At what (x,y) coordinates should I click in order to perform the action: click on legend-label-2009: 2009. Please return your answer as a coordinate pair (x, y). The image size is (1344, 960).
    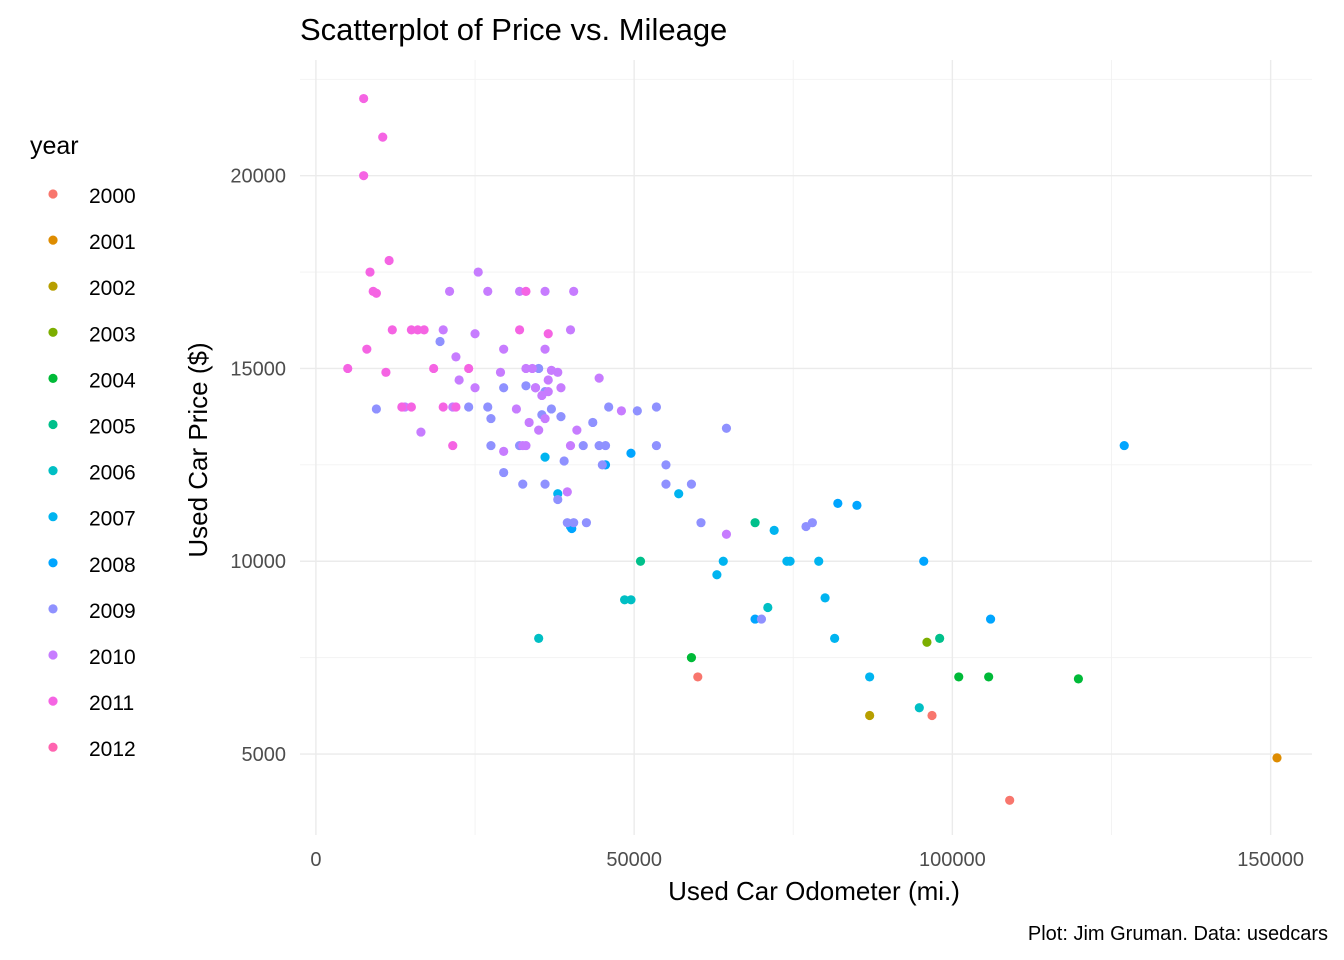
    Looking at the image, I should click on (112, 611).